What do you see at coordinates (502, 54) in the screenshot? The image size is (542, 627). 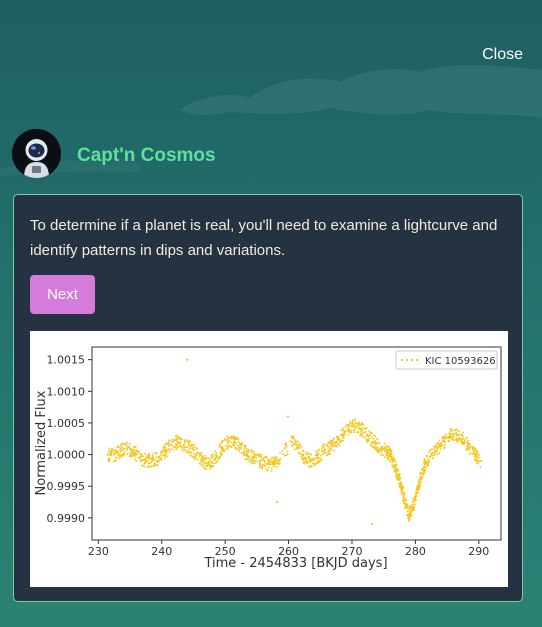 I see `close-button: Close` at bounding box center [502, 54].